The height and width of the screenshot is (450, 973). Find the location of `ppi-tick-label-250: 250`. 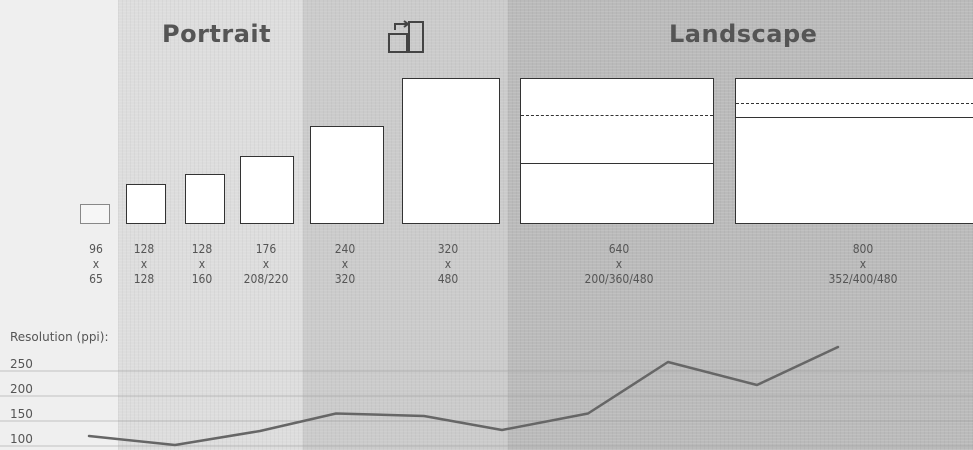

ppi-tick-label-250: 250 is located at coordinates (21, 364).